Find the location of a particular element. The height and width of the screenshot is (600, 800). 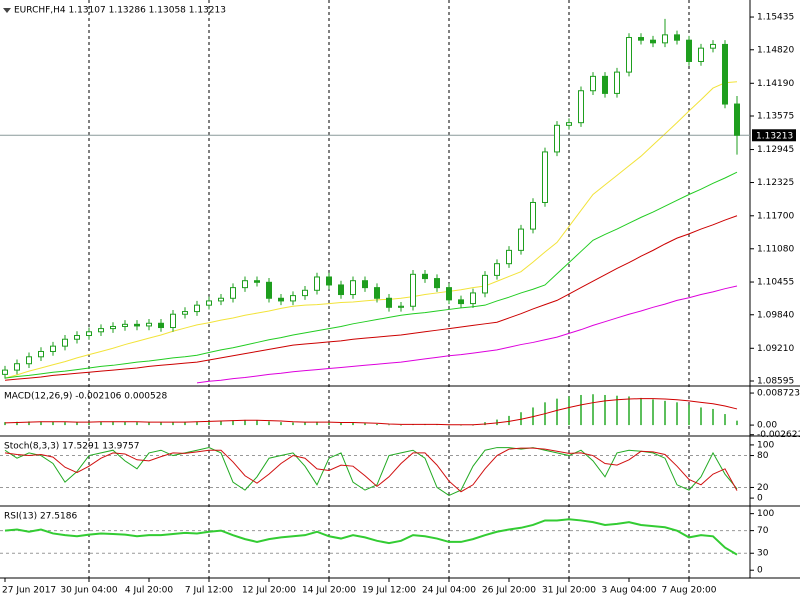

chart-icon is located at coordinates (7, 10).